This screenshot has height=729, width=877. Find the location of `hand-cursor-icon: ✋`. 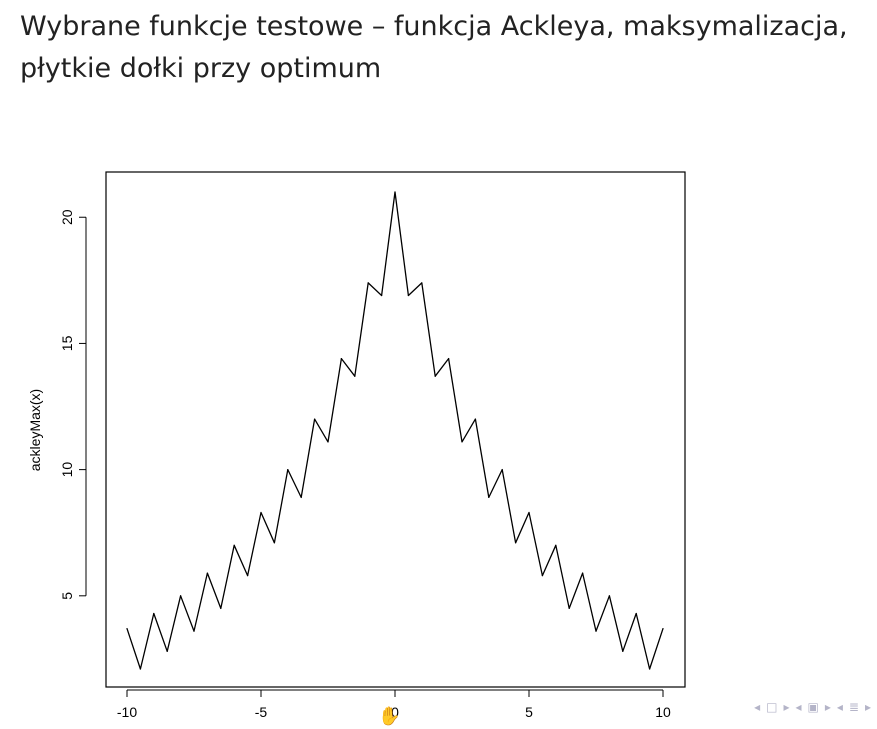

hand-cursor-icon: ✋ is located at coordinates (389, 716).